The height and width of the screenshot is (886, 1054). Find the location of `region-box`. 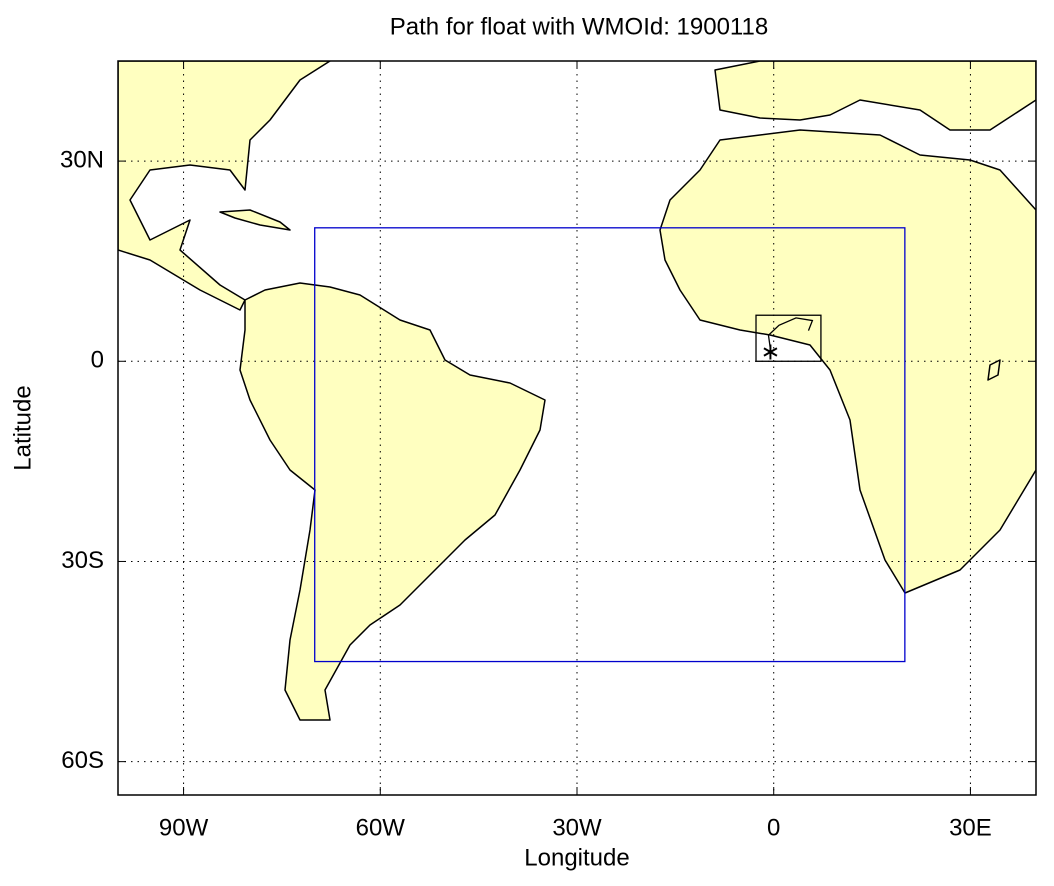

region-box is located at coordinates (788, 338).